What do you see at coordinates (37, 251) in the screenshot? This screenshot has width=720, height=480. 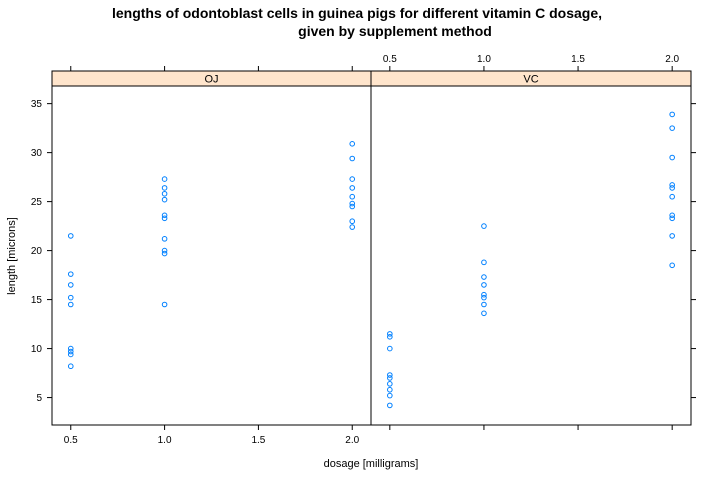 I see `y-tick-label-3: 20` at bounding box center [37, 251].